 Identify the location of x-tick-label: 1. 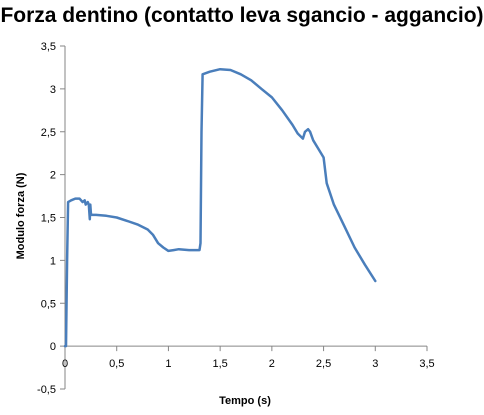
(168, 364).